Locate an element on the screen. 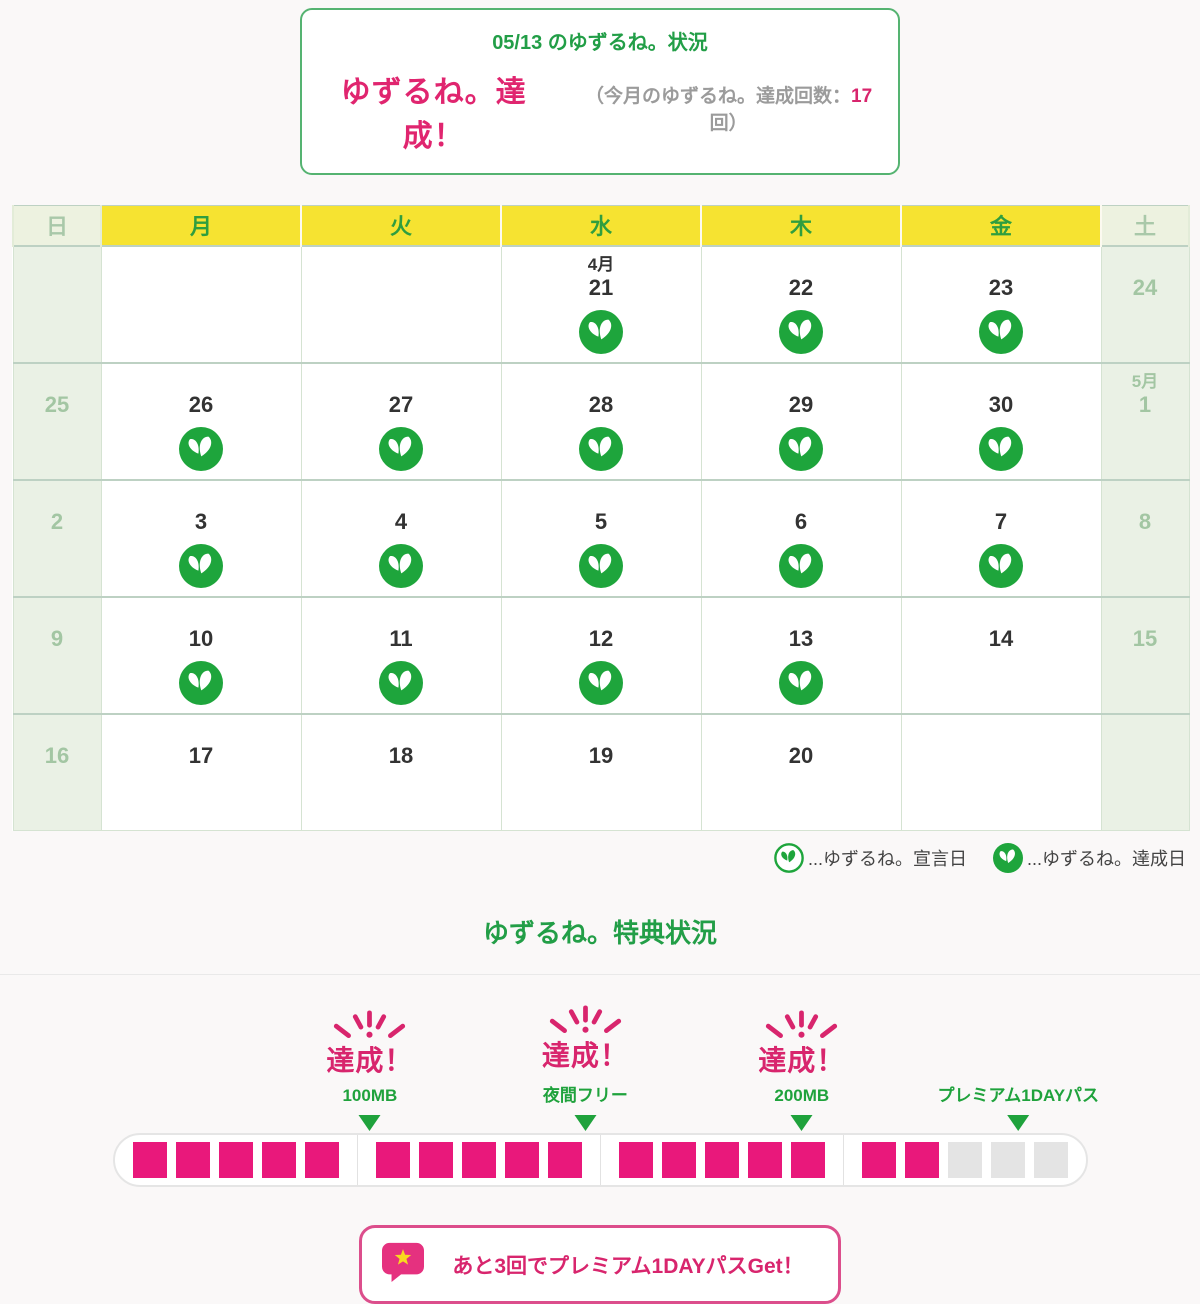 This screenshot has height=1304, width=1200. milestone-label: 100MB is located at coordinates (370, 1095).